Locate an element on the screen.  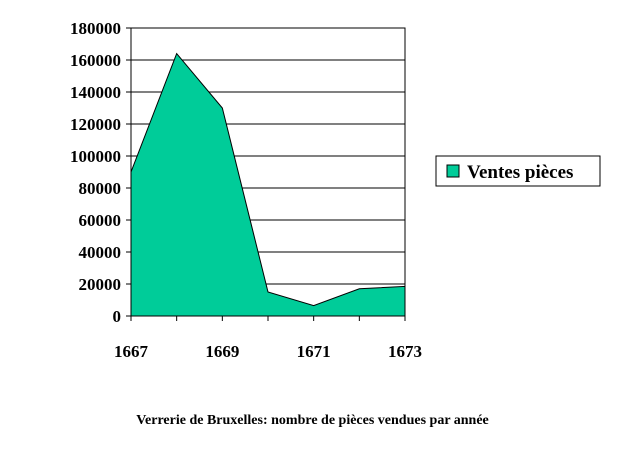
legend-box is located at coordinates (518, 171).